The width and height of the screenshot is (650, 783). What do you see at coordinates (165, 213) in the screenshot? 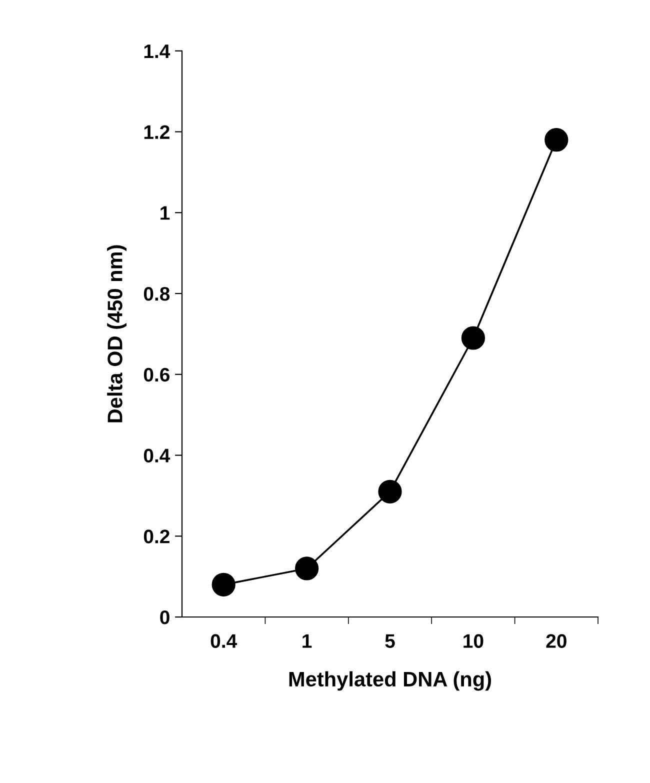
I see `y-tick-label: 1` at bounding box center [165, 213].